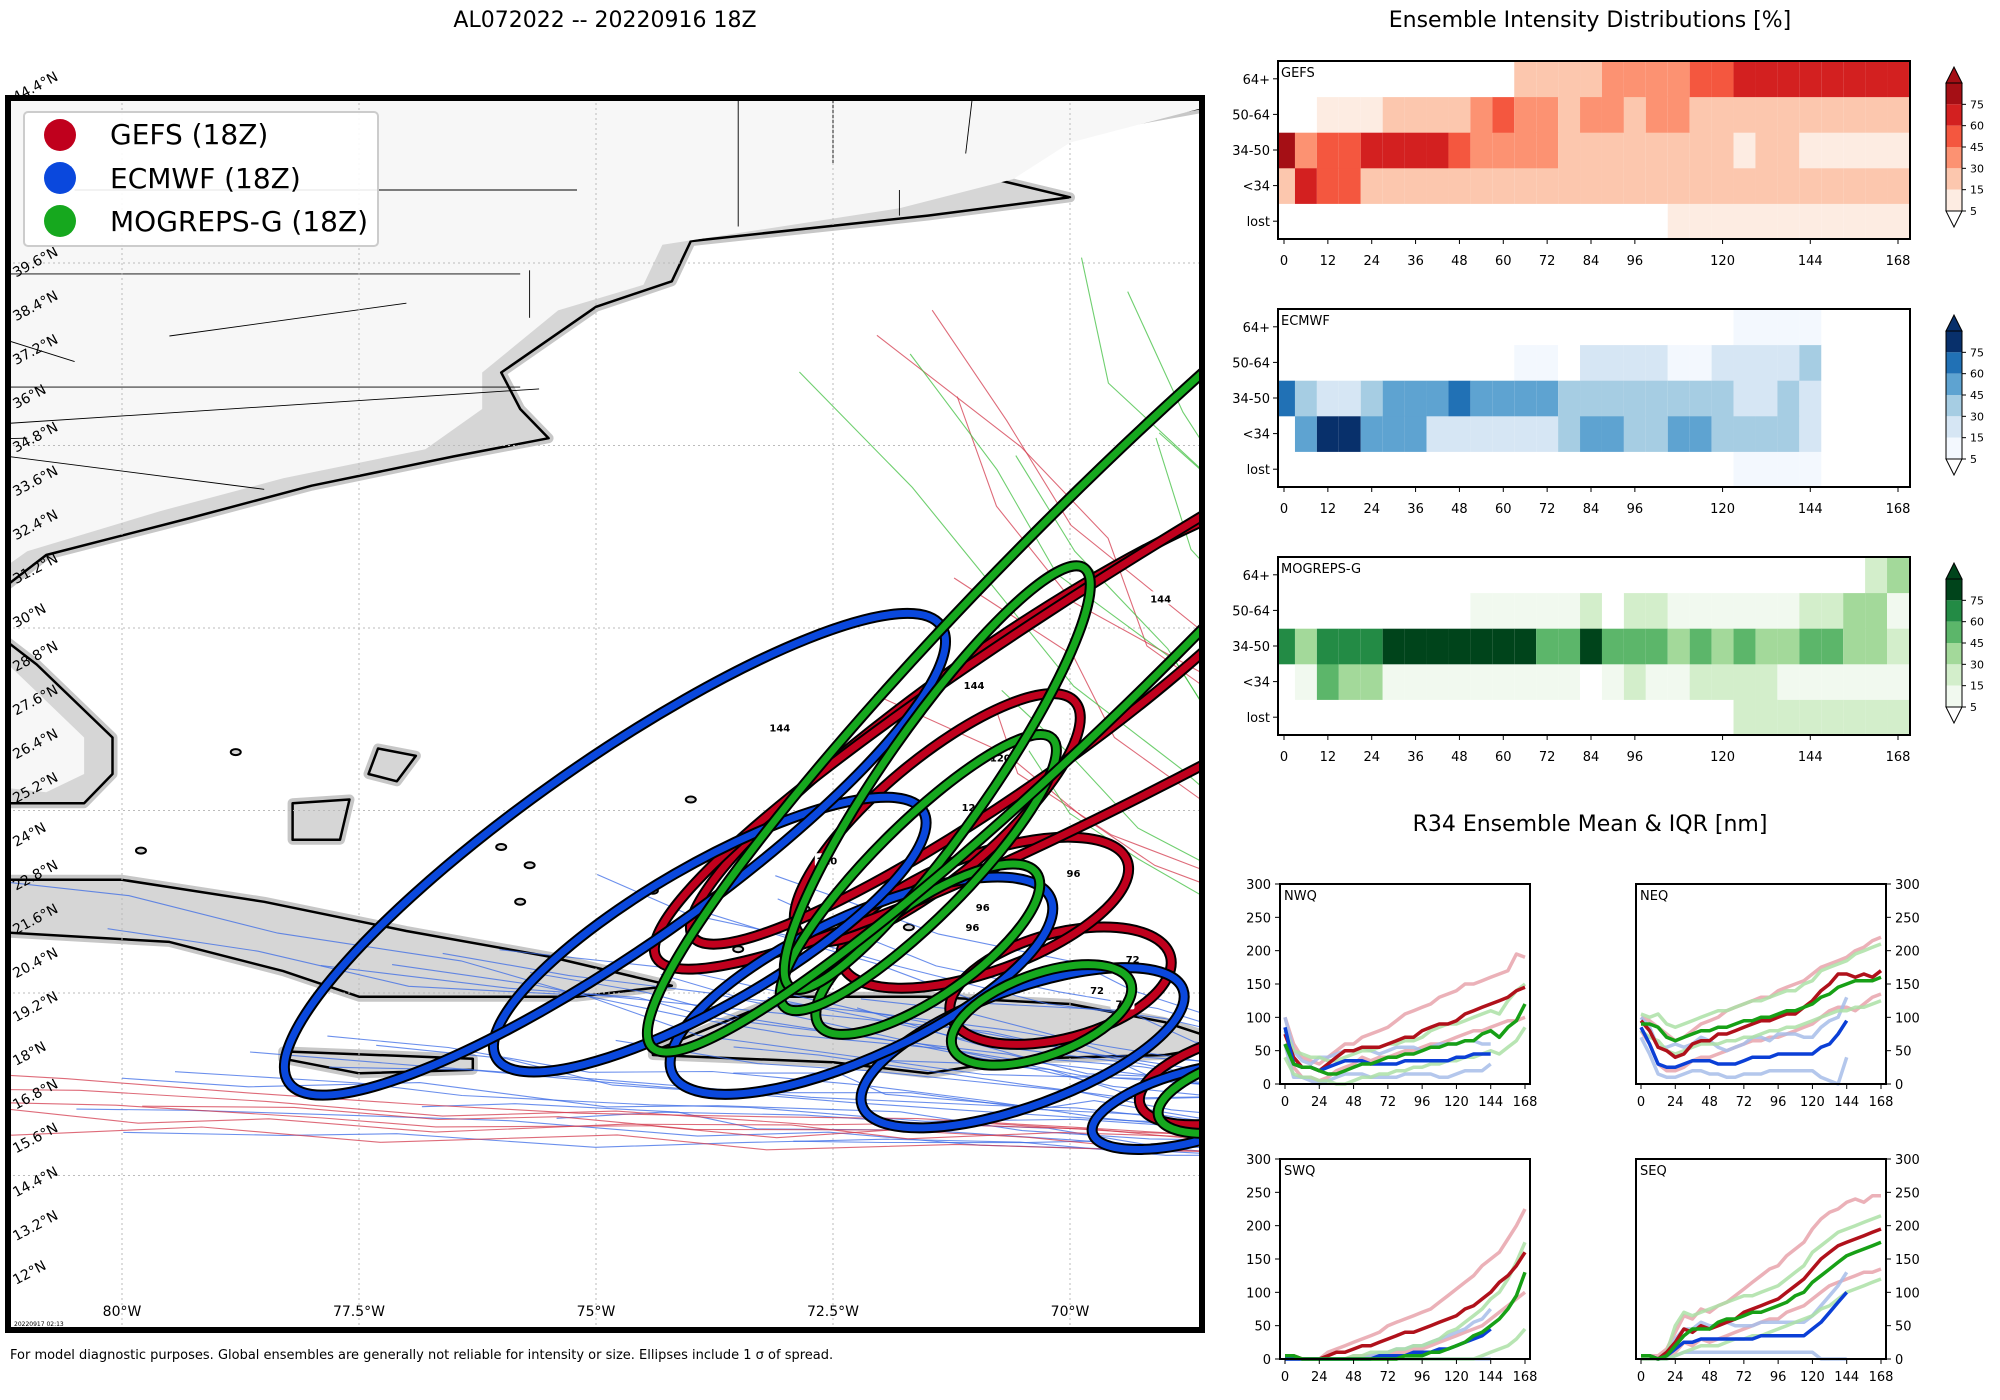  What do you see at coordinates (1258, 222) in the screenshot?
I see `heatmap-row-label: lost` at bounding box center [1258, 222].